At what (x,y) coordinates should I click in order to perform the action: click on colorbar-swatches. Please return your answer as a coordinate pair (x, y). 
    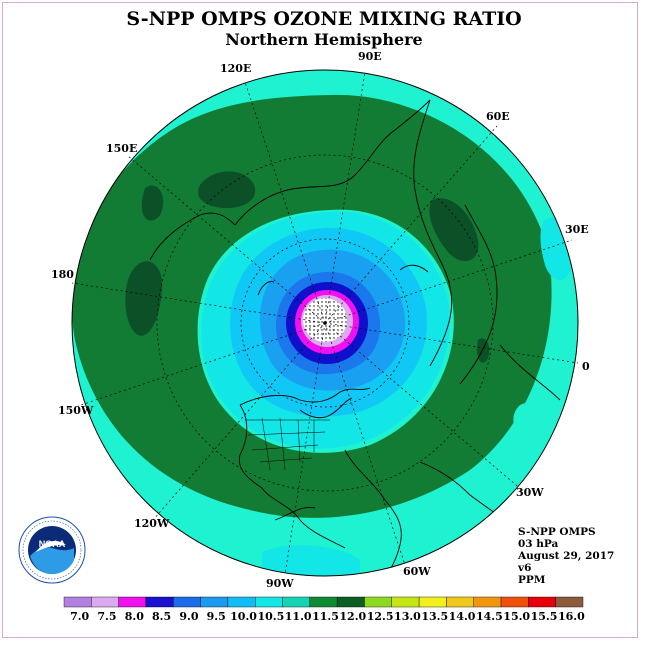
    Looking at the image, I should click on (323, 602).